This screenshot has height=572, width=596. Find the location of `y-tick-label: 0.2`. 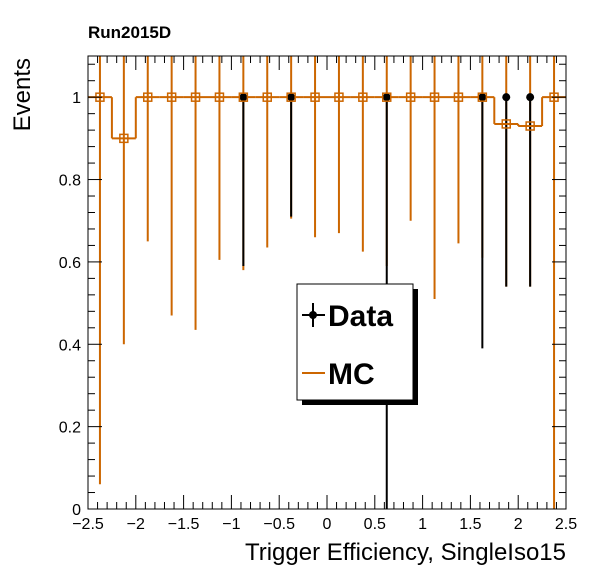

y-tick-label: 0.2 is located at coordinates (70, 428).